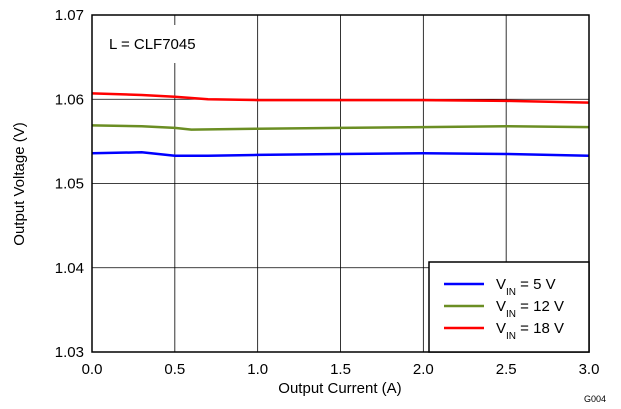  Describe the element at coordinates (530, 309) in the screenshot. I see `legend-label: VIN = 12 V` at that location.